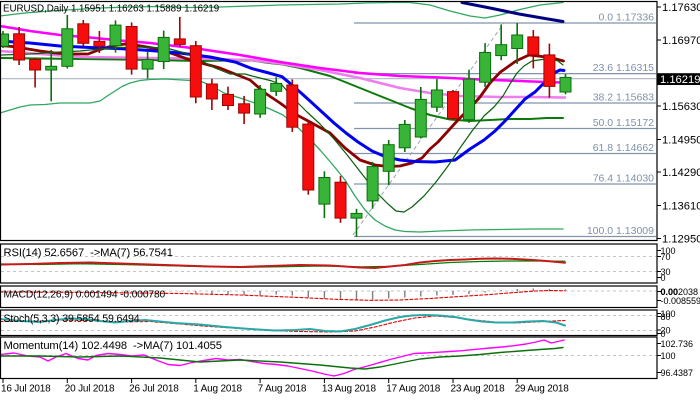 This screenshot has height=400, width=700. What do you see at coordinates (666, 257) in the screenshot?
I see `svg-text: 70` at bounding box center [666, 257].